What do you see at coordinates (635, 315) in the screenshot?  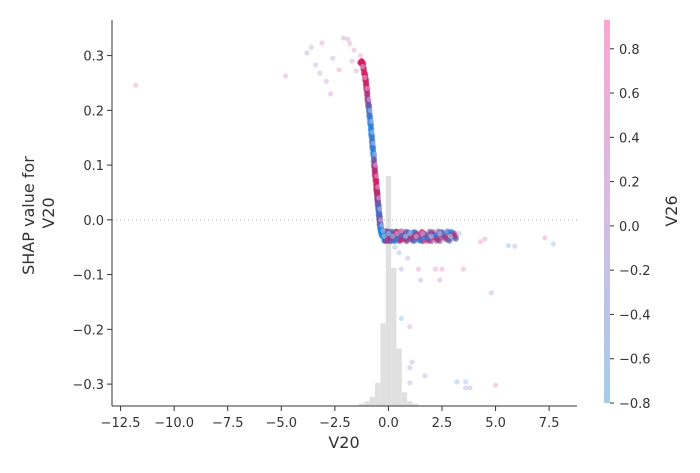 I see `colorbar-tick-label: −0.4` at bounding box center [635, 315].